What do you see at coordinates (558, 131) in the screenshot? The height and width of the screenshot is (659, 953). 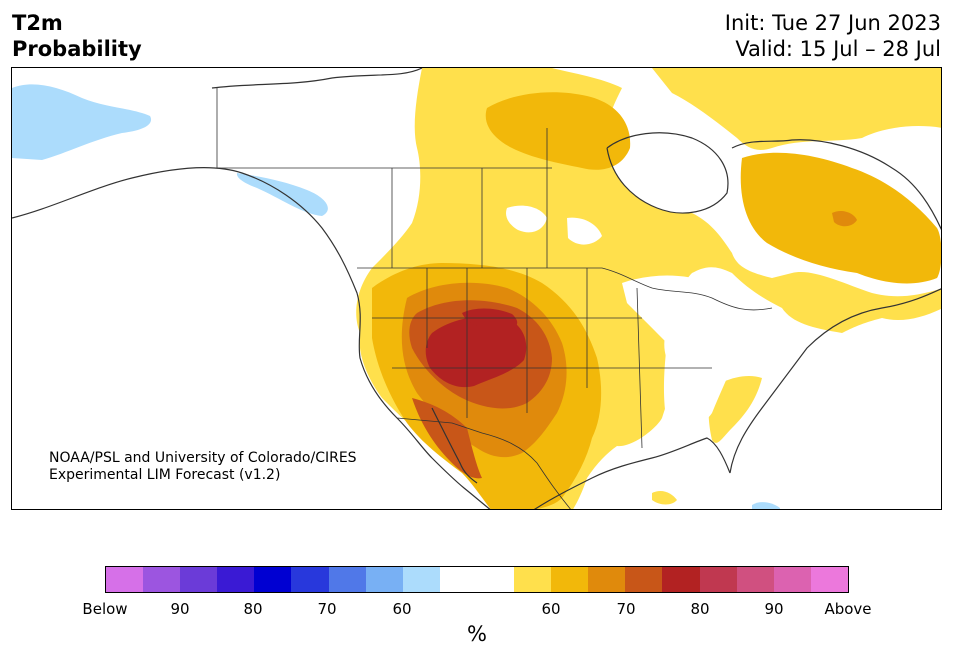 I see `above-normal-60-region-canada` at bounding box center [558, 131].